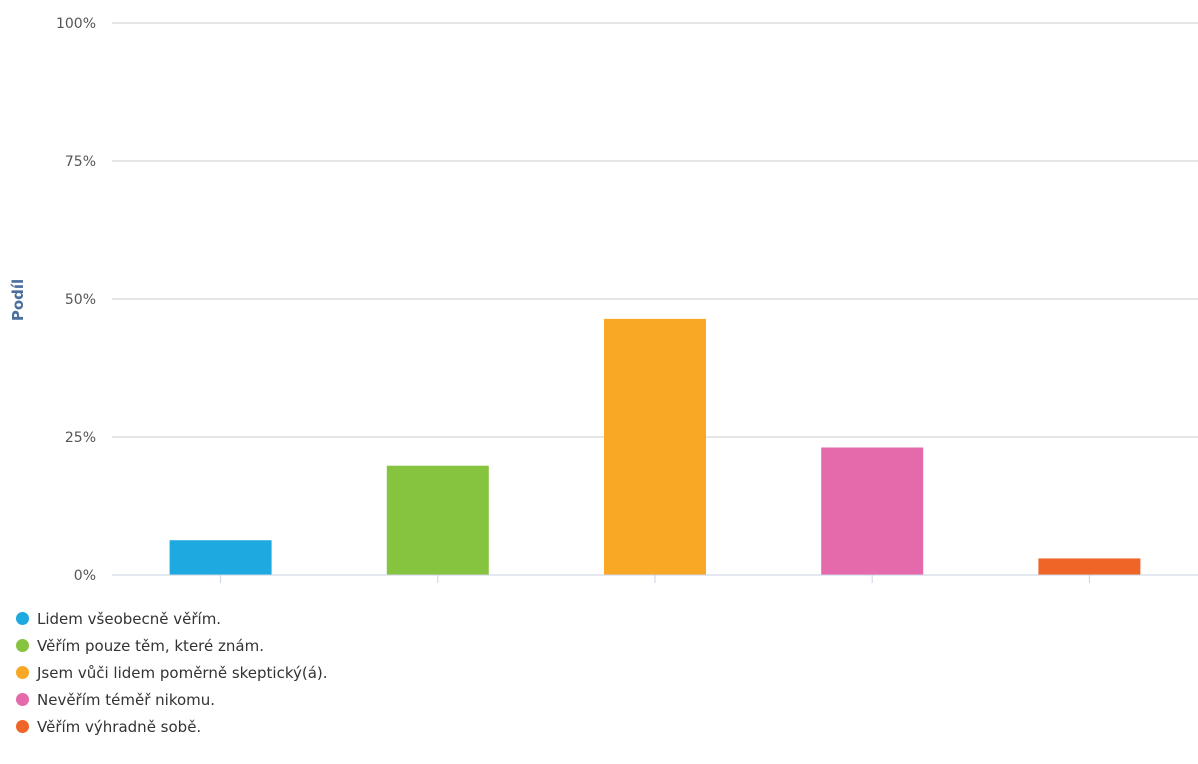 The width and height of the screenshot is (1198, 764). Describe the element at coordinates (80, 162) in the screenshot. I see `y-tick-label: 75%` at that location.